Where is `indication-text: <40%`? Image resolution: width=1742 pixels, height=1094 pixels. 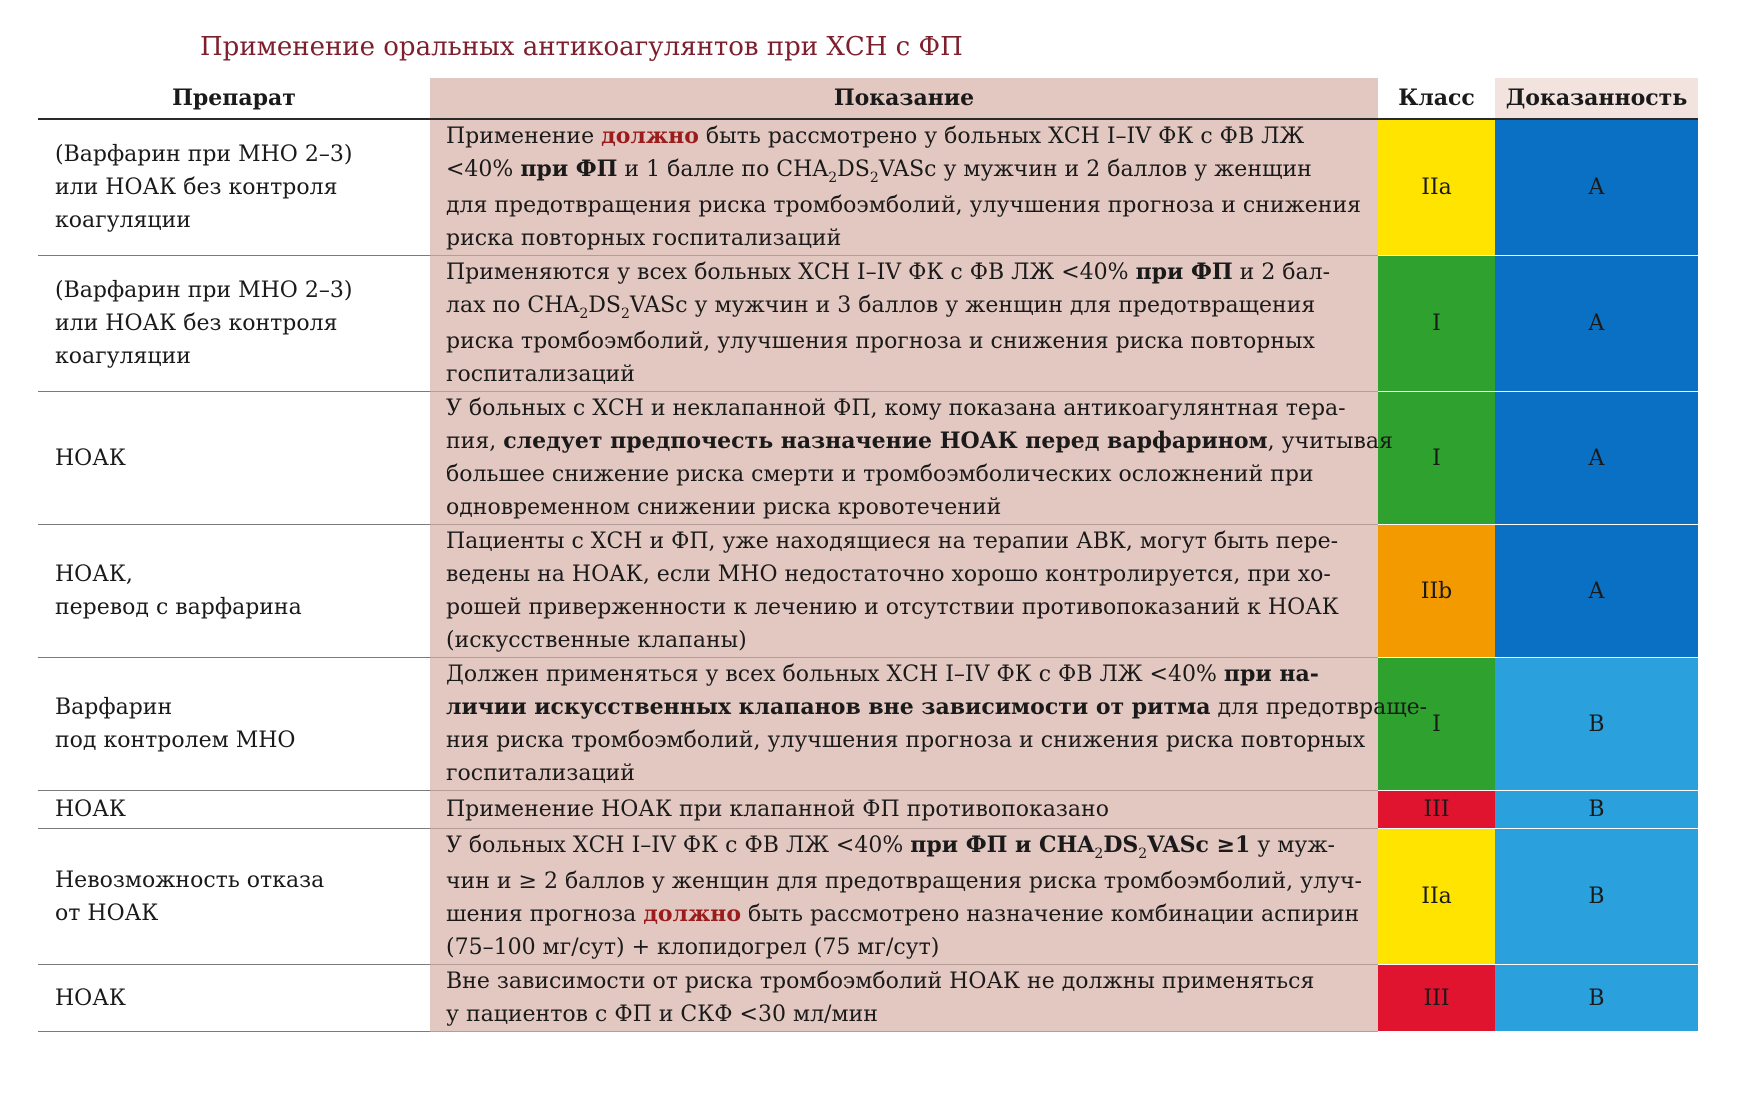
indication-text: <40% is located at coordinates (483, 169).